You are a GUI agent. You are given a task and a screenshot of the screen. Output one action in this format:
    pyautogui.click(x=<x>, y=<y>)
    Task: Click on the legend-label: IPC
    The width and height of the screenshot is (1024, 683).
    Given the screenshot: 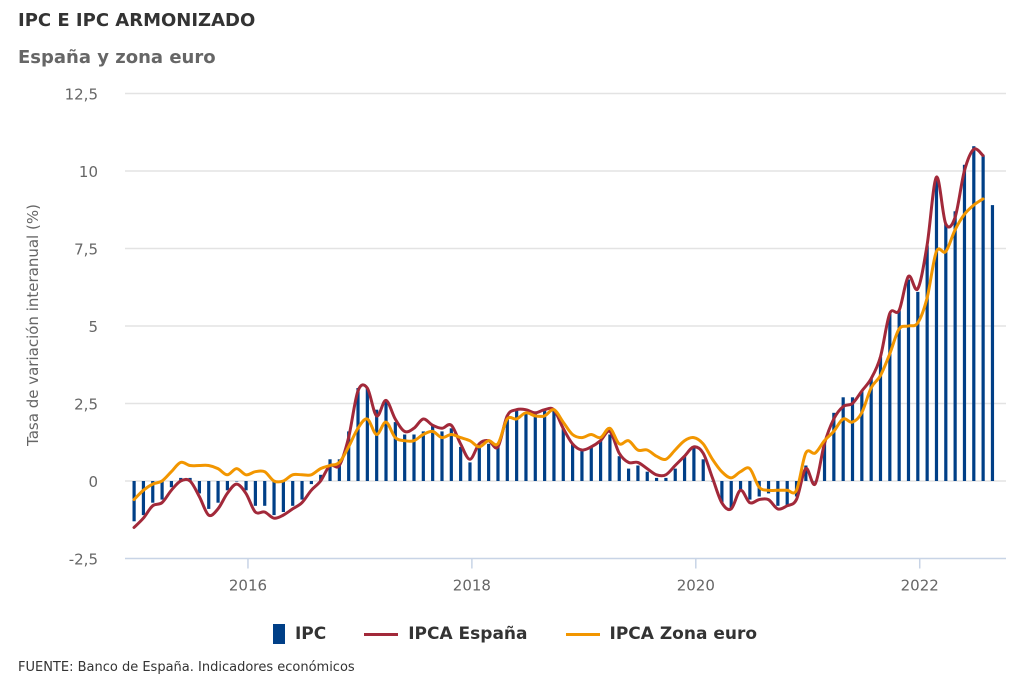 What is the action you would take?
    pyautogui.click(x=310, y=634)
    